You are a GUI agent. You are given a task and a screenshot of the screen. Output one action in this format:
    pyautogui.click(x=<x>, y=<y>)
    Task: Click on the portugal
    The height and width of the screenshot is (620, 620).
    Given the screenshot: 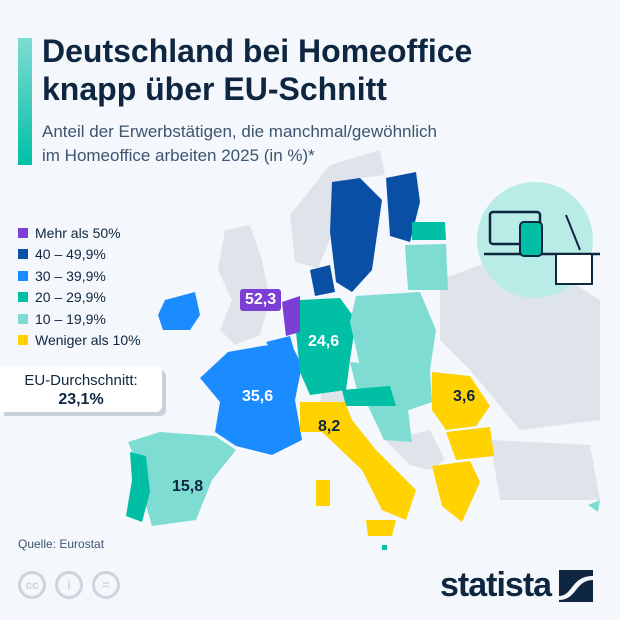 What is the action you would take?
    pyautogui.click(x=138, y=487)
    